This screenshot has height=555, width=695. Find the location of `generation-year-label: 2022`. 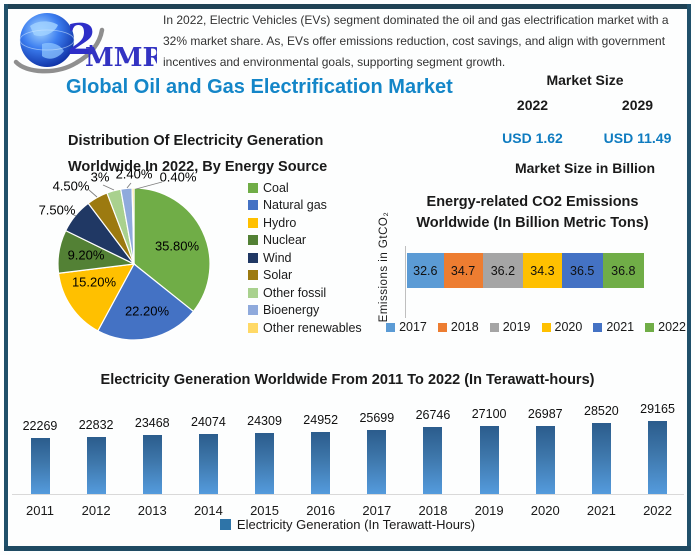

generation-year-label: 2022 is located at coordinates (657, 510).